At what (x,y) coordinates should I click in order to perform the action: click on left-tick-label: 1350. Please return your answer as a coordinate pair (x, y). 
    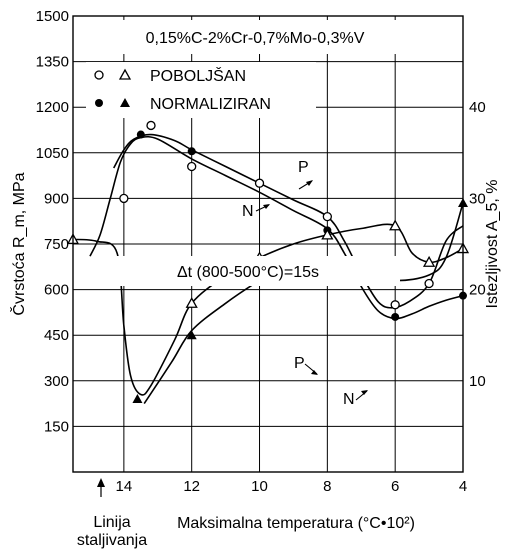
    Looking at the image, I should click on (52, 62).